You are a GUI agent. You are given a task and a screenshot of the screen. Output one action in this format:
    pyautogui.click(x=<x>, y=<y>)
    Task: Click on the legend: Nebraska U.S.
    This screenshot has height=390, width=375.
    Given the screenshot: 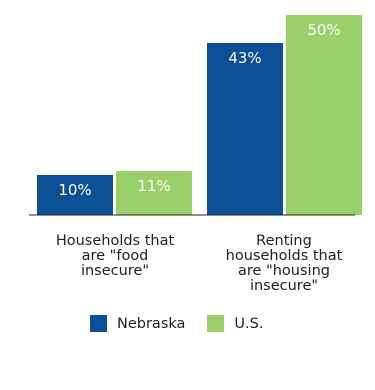 What is the action you would take?
    pyautogui.click(x=187, y=323)
    